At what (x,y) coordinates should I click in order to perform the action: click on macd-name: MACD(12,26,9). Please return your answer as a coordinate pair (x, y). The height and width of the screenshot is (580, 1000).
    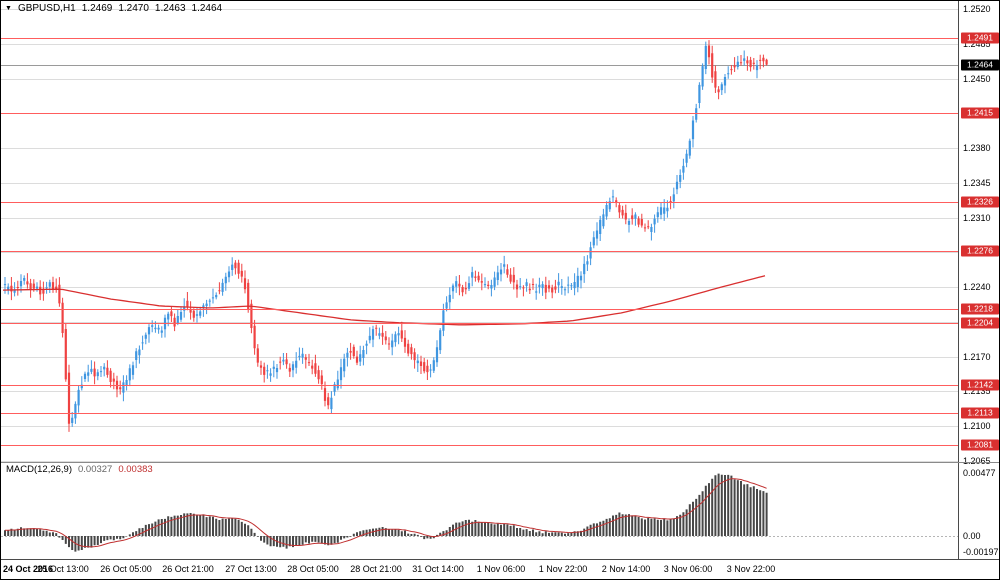
    Looking at the image, I should click on (39, 469).